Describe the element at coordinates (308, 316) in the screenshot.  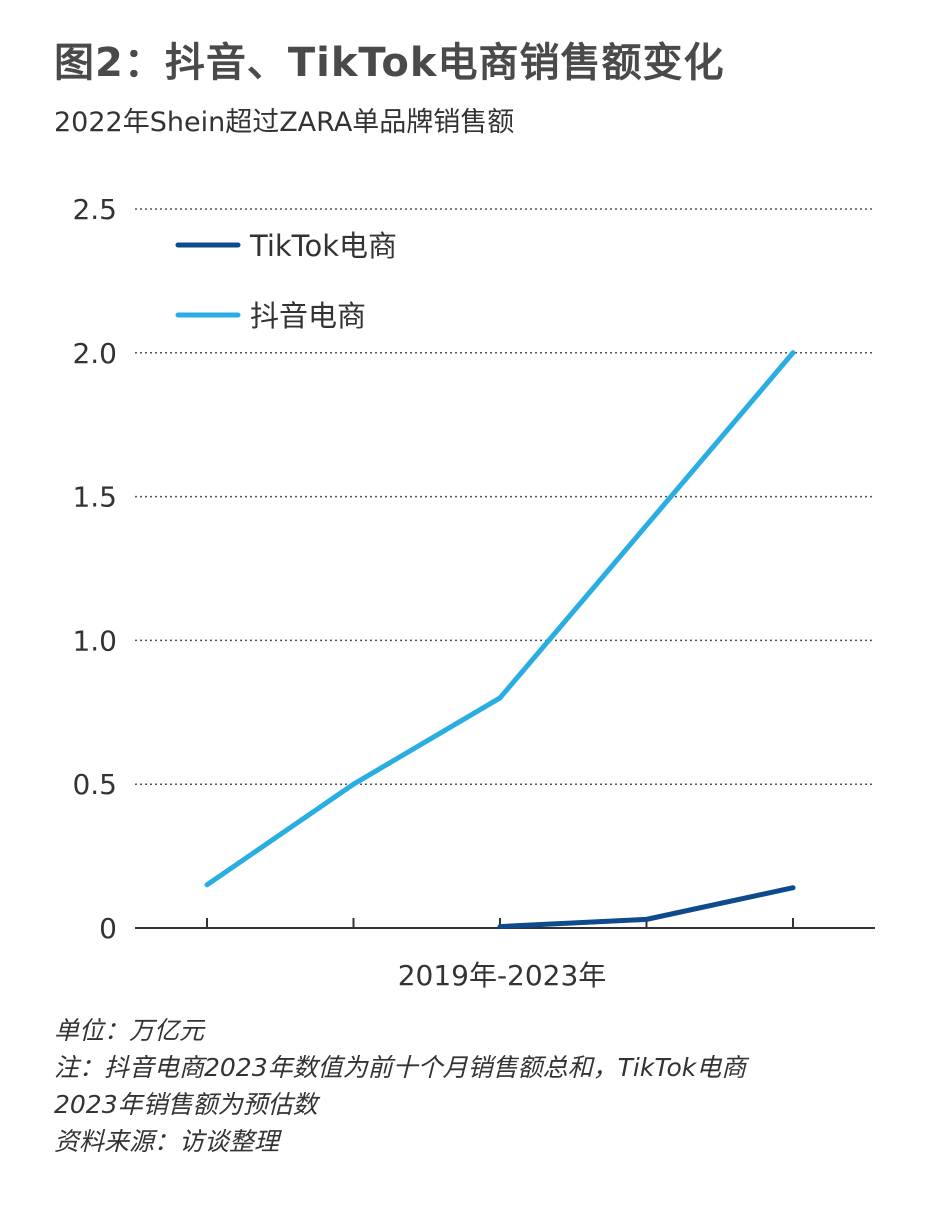
I see `legend-label: 抖音电商` at that location.